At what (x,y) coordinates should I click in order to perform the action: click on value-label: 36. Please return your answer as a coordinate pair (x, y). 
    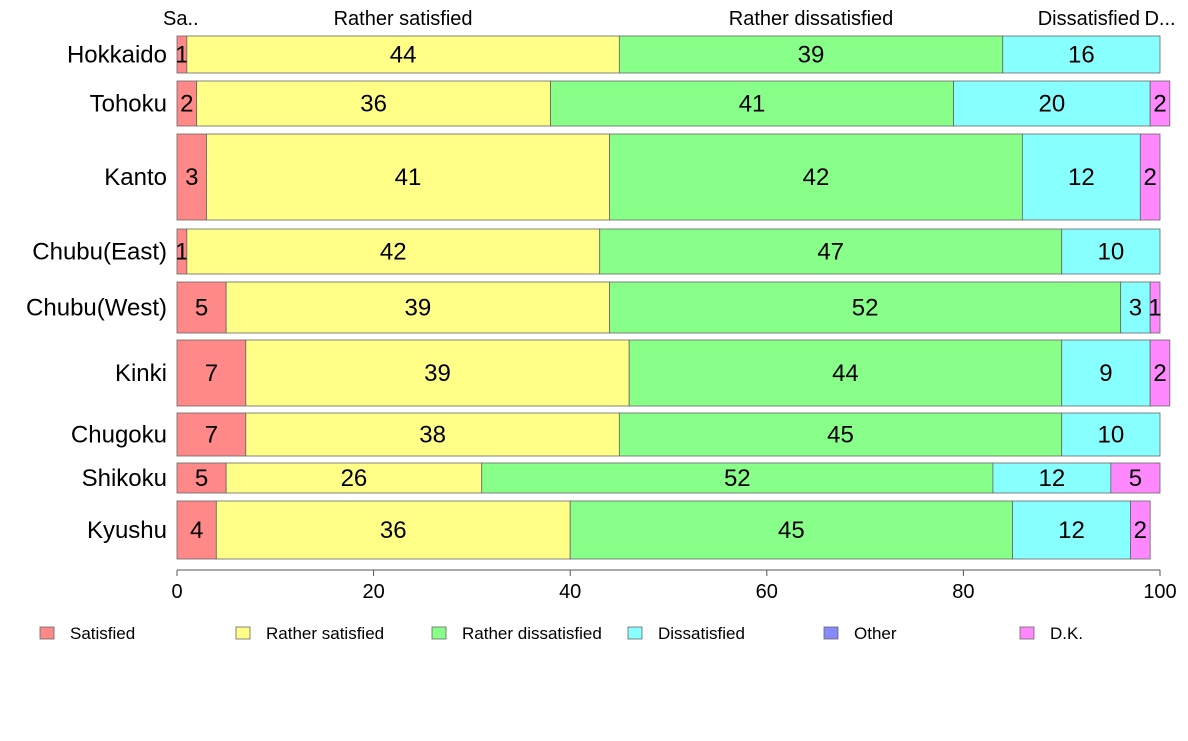
    Looking at the image, I should click on (393, 530).